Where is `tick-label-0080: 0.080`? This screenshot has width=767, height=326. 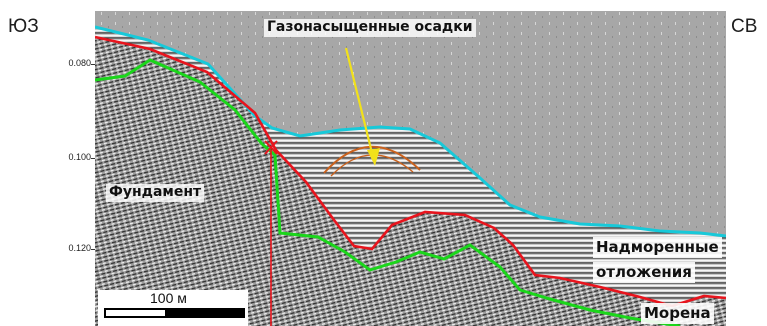
tick-label-0080: 0.080 is located at coordinates (79, 63).